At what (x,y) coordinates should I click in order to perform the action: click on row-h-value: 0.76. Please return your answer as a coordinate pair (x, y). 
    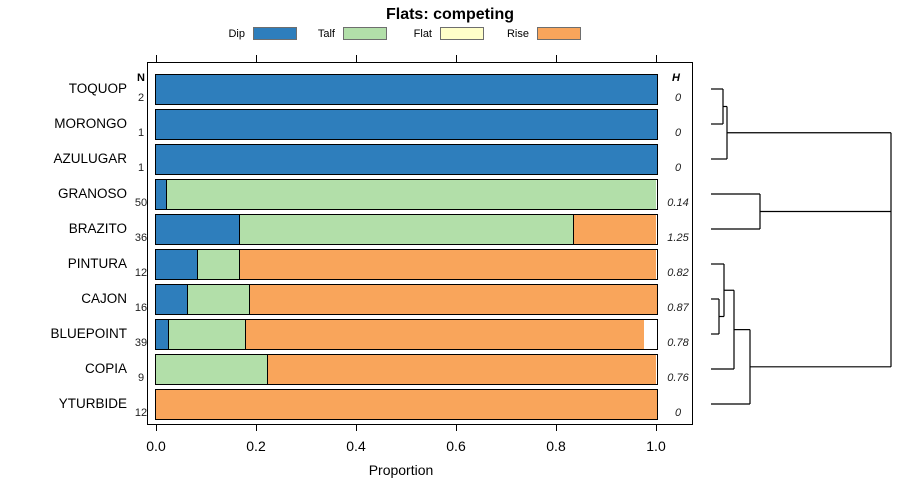
    Looking at the image, I should click on (678, 378).